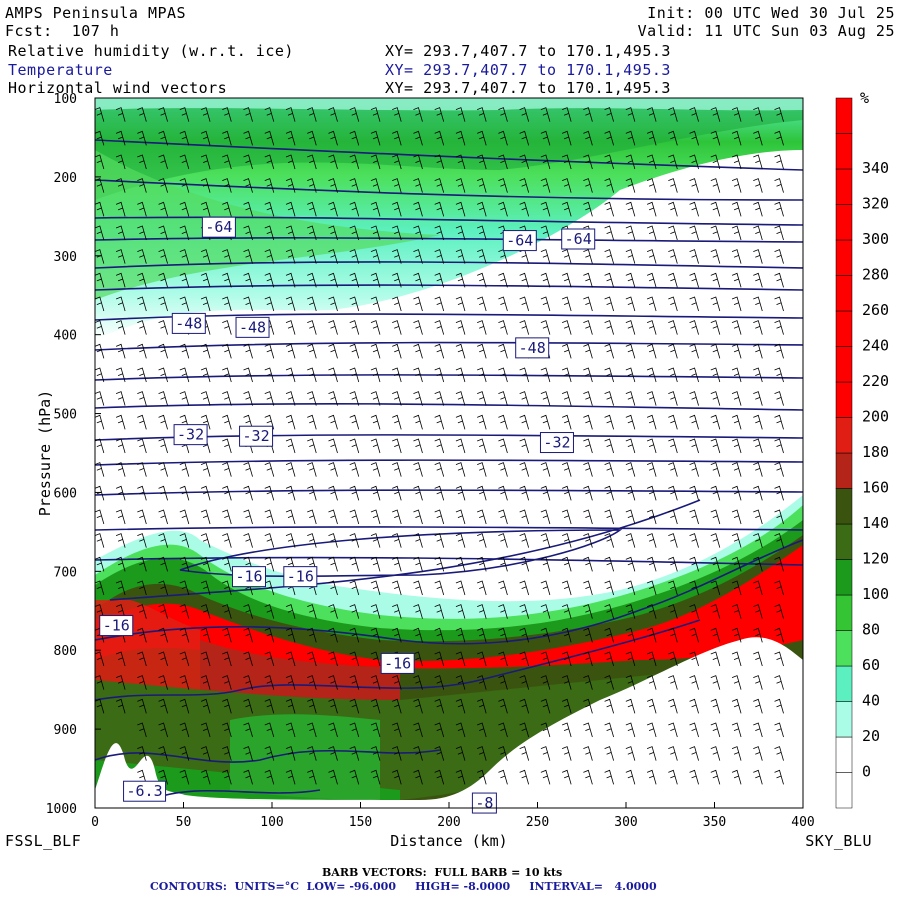 This screenshot has width=900, height=900. What do you see at coordinates (771, 13) in the screenshot?
I see `init-time: Init: 00 UTC Wed 30 Jul 25` at bounding box center [771, 13].